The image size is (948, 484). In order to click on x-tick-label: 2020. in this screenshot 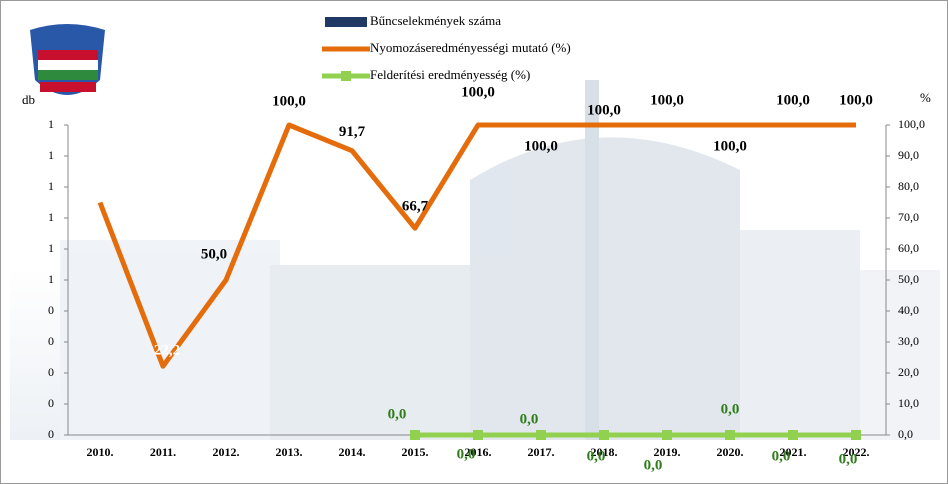, I will do `click(730, 452)`.